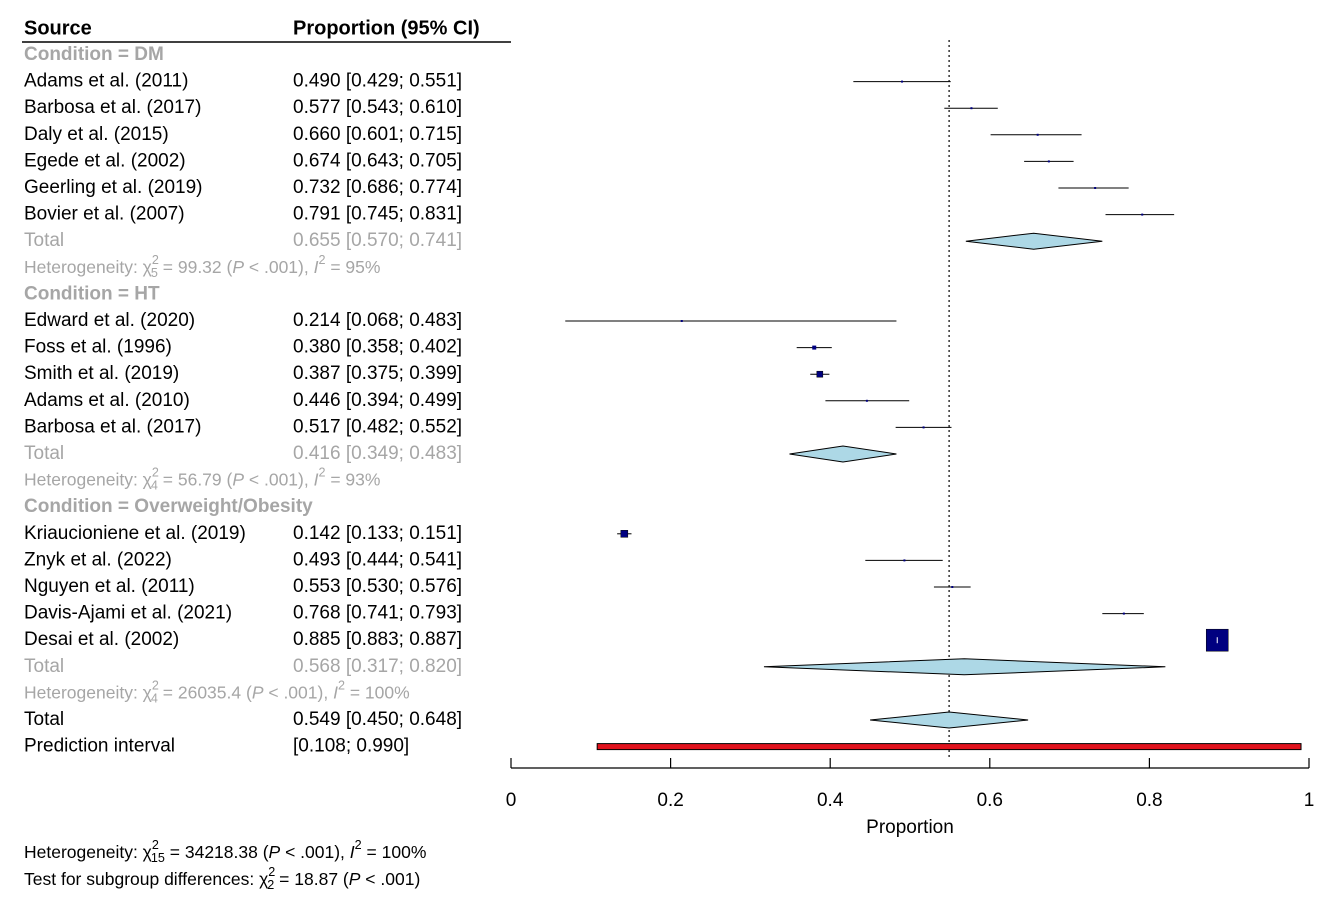 This screenshot has width=1333, height=907. What do you see at coordinates (377, 559) in the screenshot?
I see `study-estimate: 0.493 [0.444; 0.541]` at bounding box center [377, 559].